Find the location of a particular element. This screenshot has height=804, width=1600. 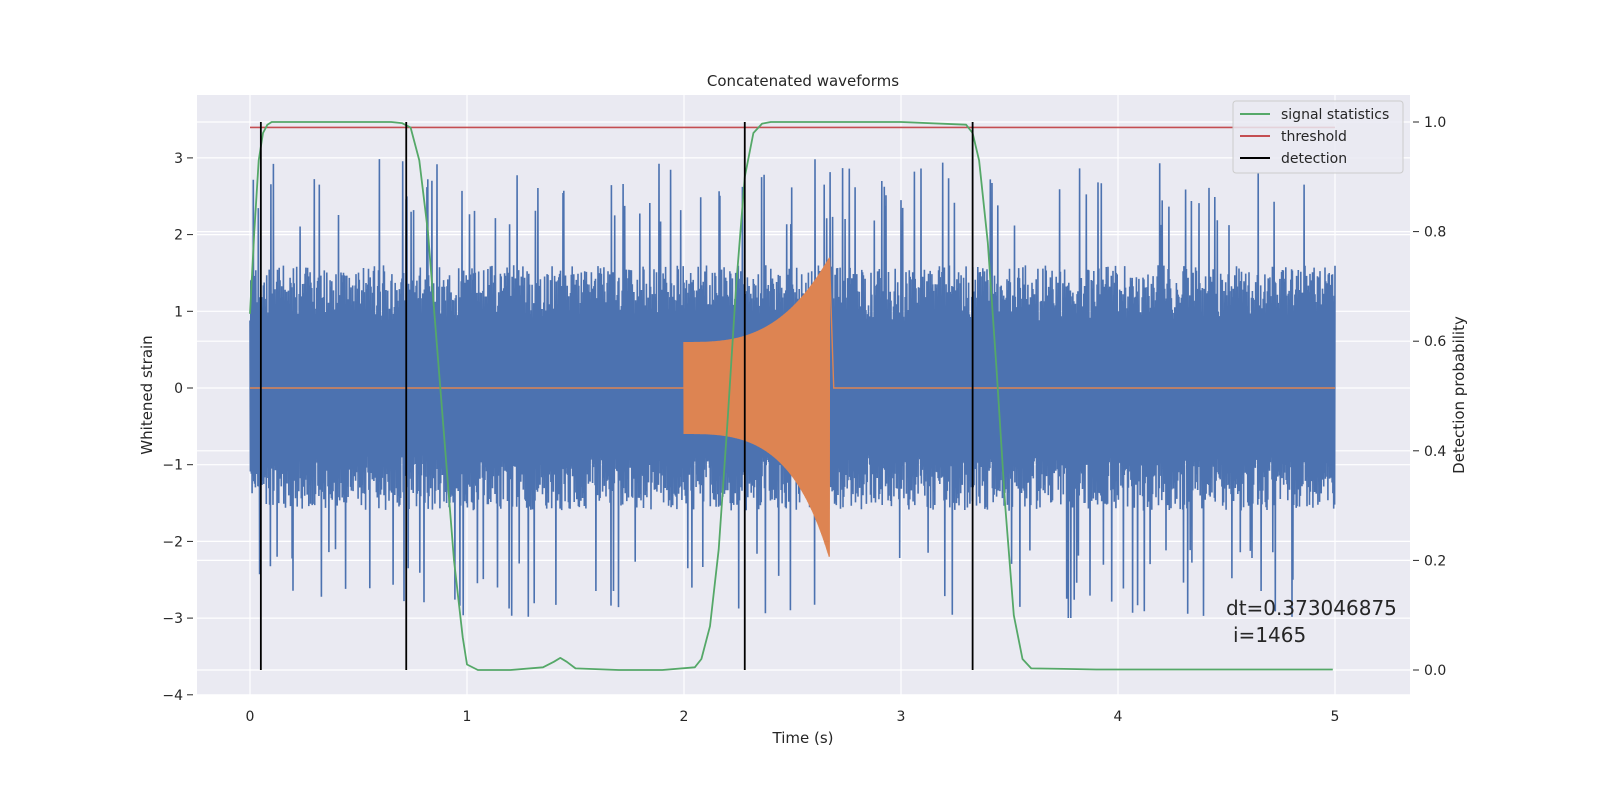

x-axis-label: Time (s) is located at coordinates (803, 738).